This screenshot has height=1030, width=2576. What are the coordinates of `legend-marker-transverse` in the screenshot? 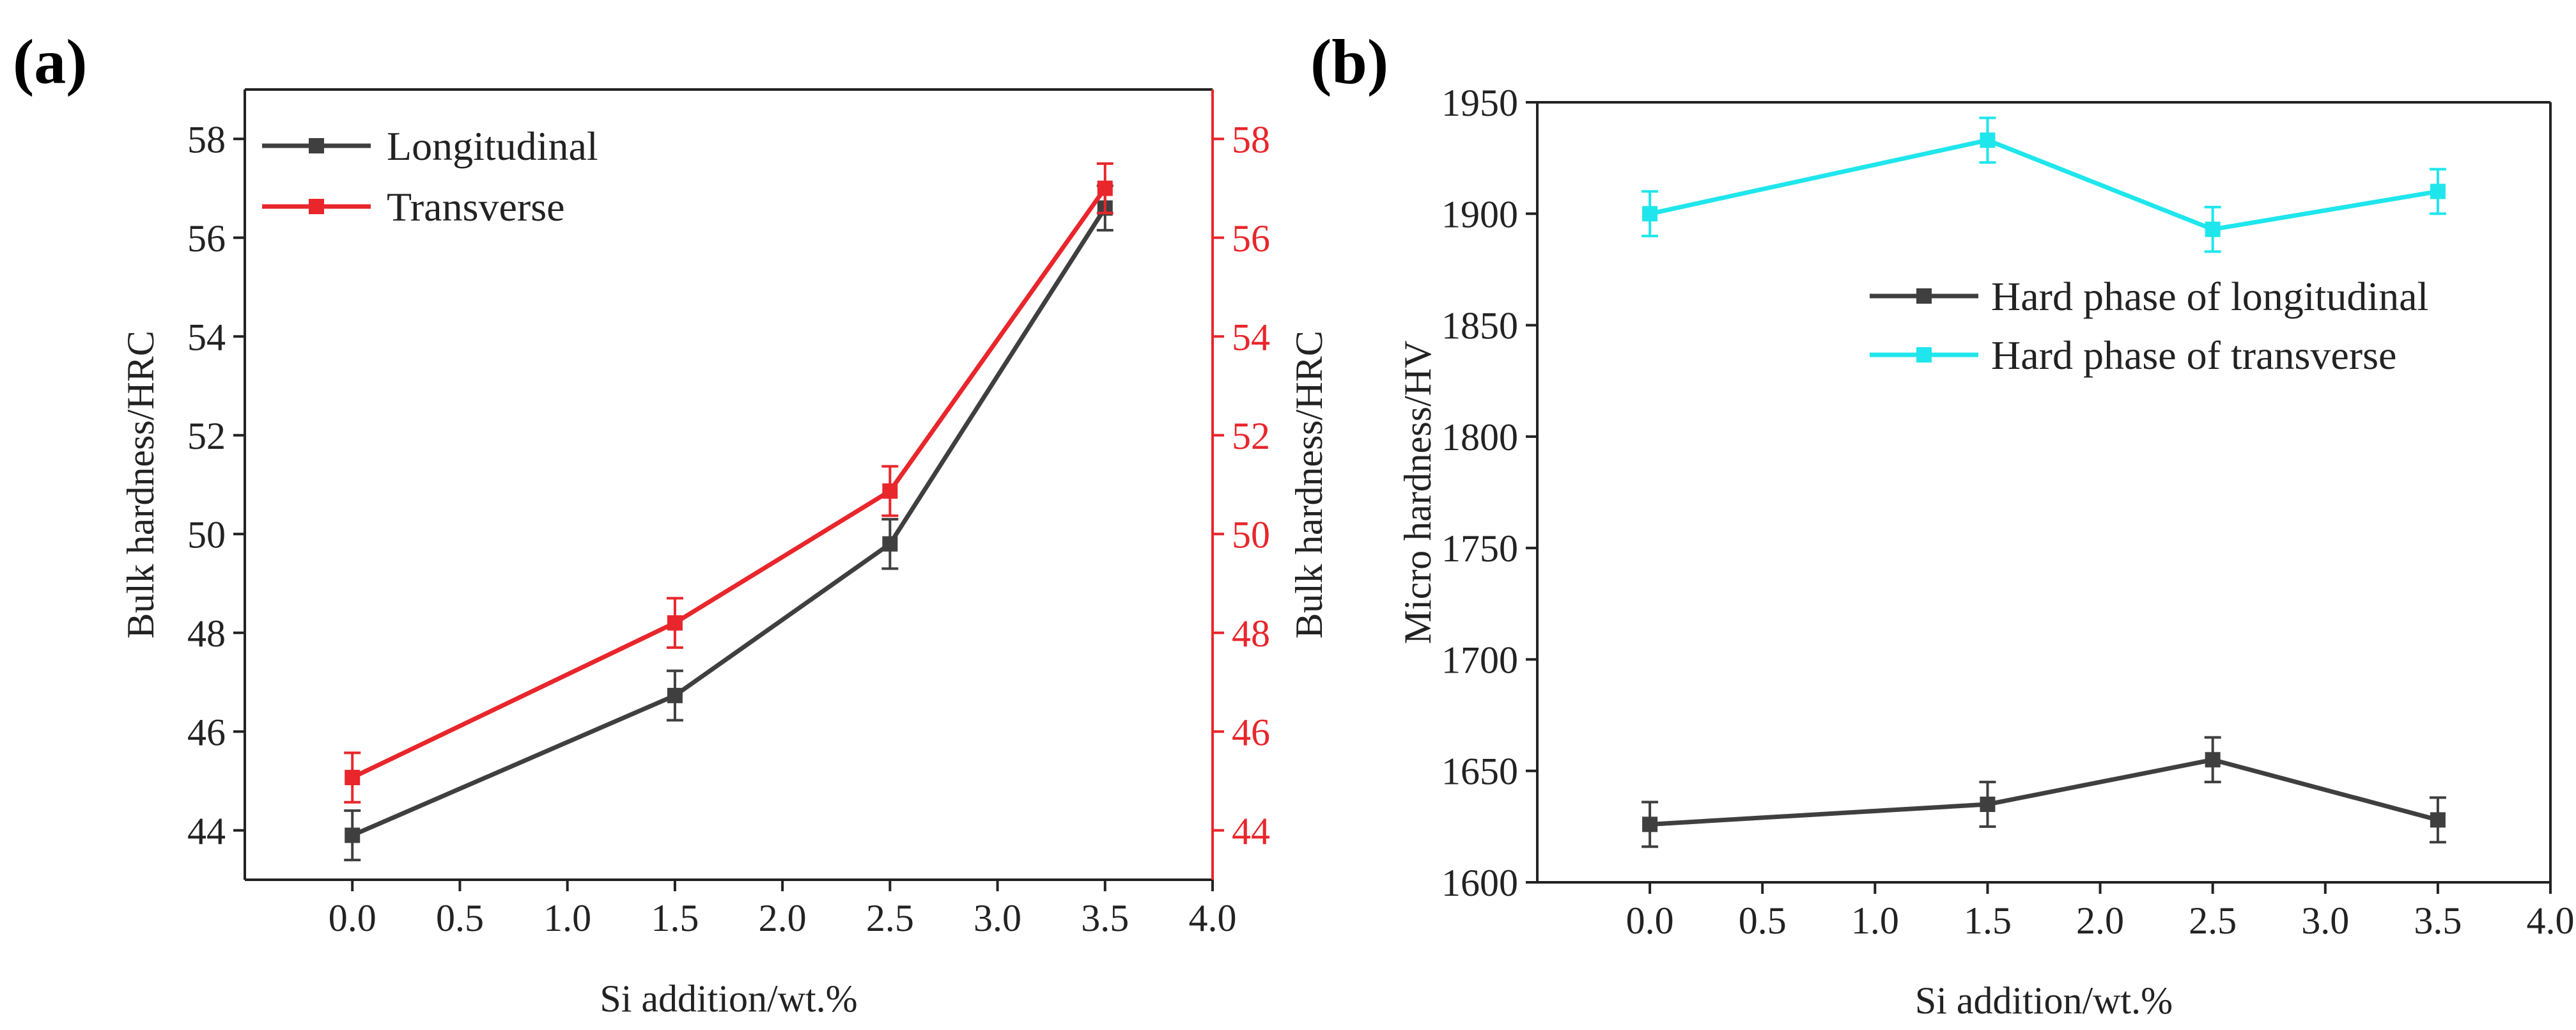 It's located at (316, 206).